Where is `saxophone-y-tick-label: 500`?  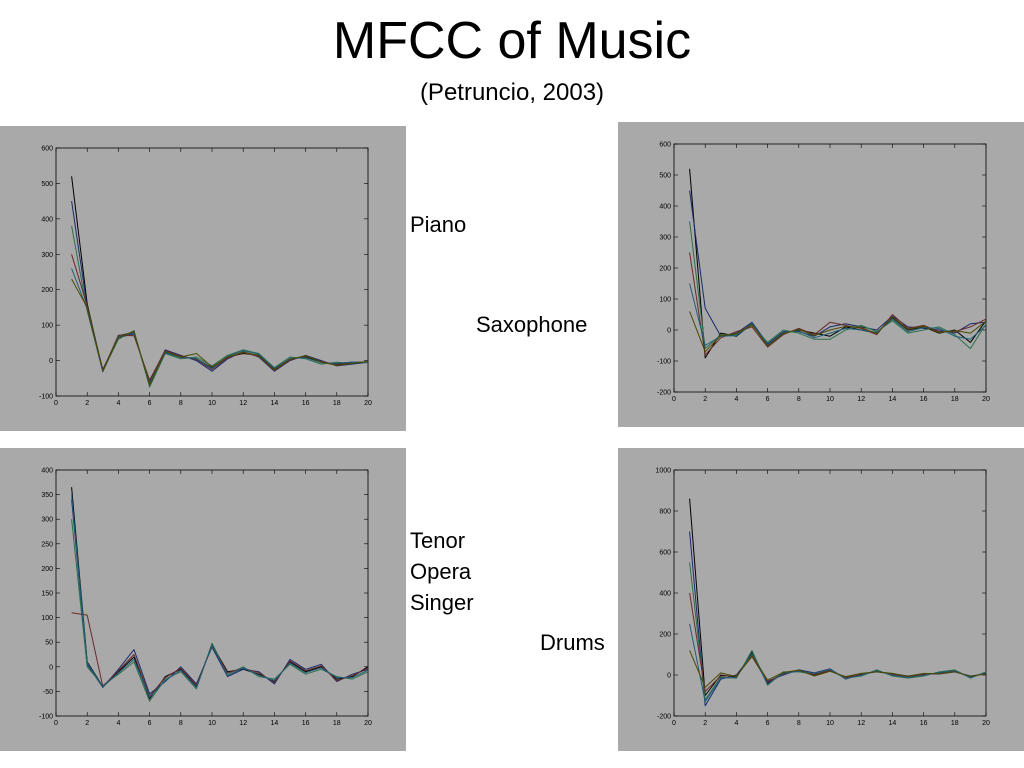
saxophone-y-tick-label: 500 is located at coordinates (665, 176).